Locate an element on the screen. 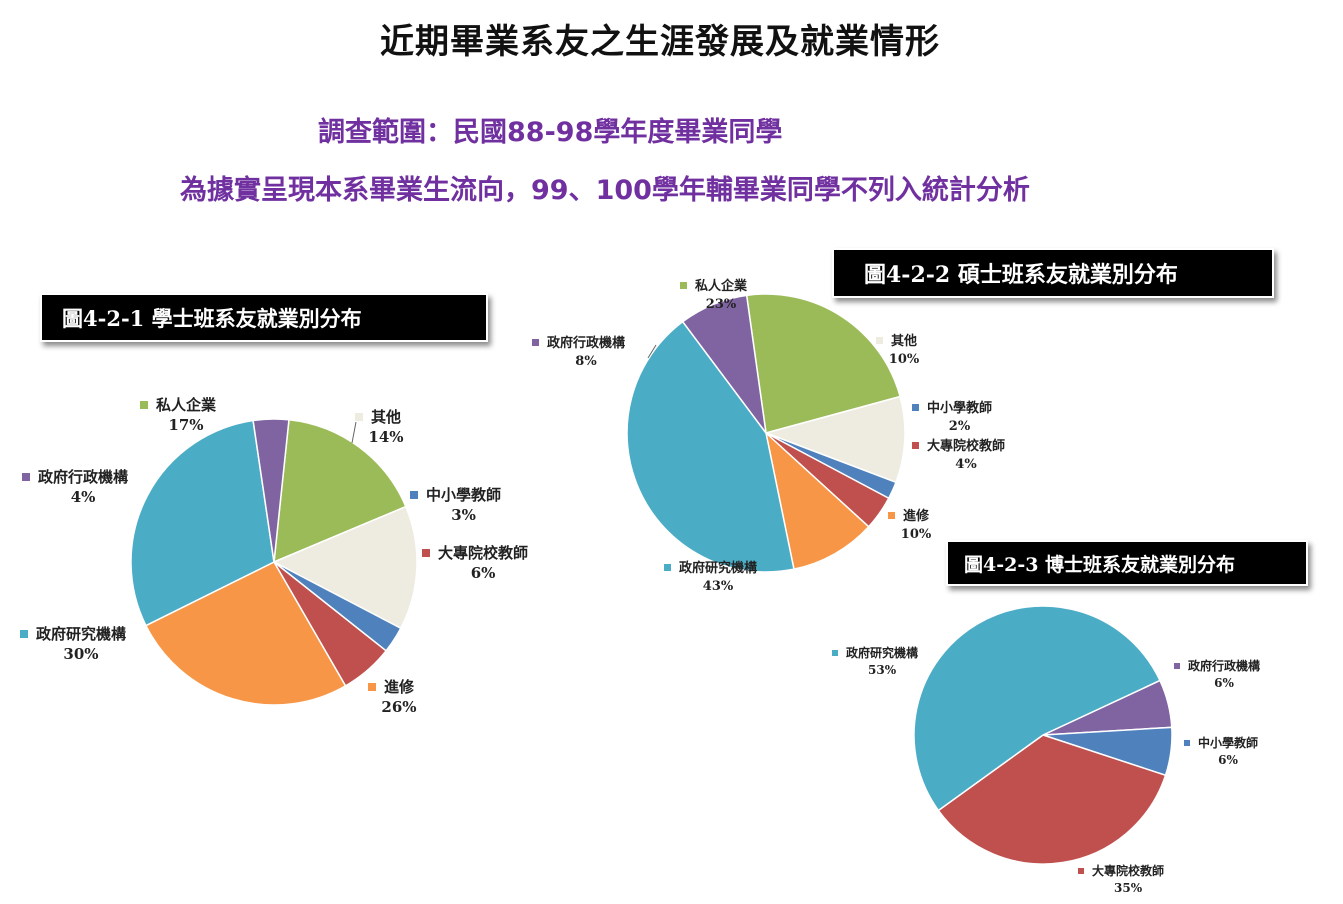 The width and height of the screenshot is (1343, 904). slice-value-label: 8% is located at coordinates (586, 361).